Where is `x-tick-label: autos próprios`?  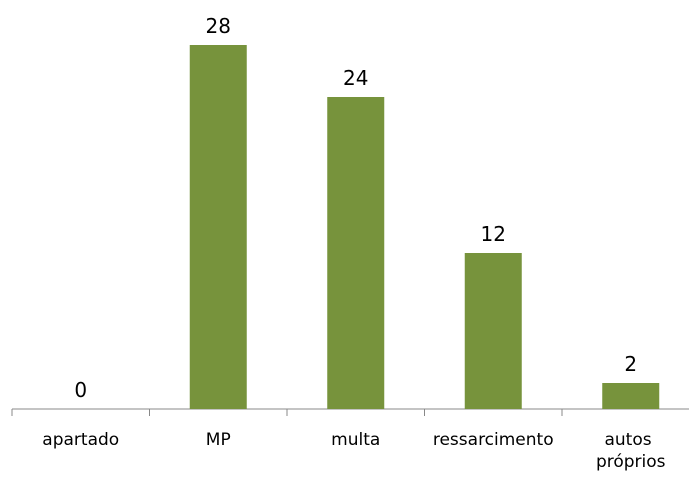
x-tick-label: autos próprios is located at coordinates (631, 451).